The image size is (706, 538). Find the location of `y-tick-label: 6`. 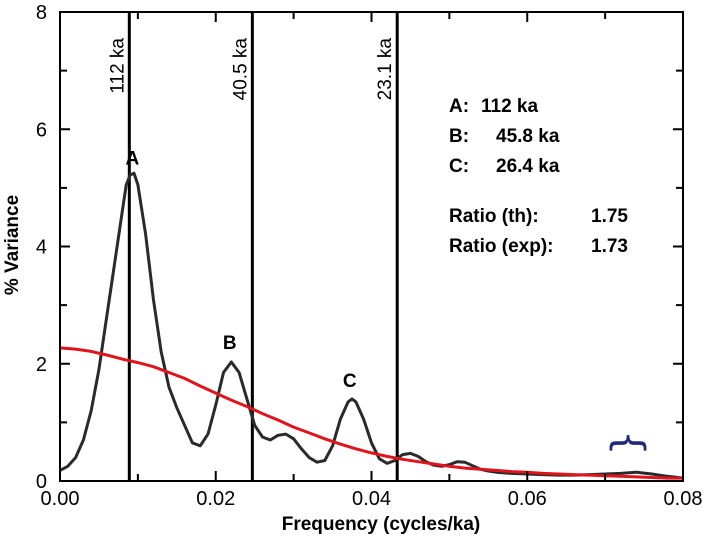

y-tick-label: 6 is located at coordinates (41, 130).